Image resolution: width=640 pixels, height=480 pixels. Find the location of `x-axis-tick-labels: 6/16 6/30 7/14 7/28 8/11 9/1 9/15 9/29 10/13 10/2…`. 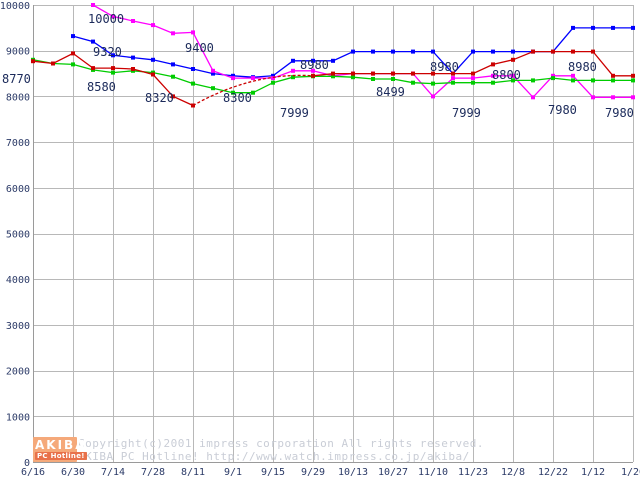

x-axis-tick-labels: 6/16 6/30 7/14 7/28 8/11 9/1 9/15 9/29 10/13 10/2… is located at coordinates (330, 472).